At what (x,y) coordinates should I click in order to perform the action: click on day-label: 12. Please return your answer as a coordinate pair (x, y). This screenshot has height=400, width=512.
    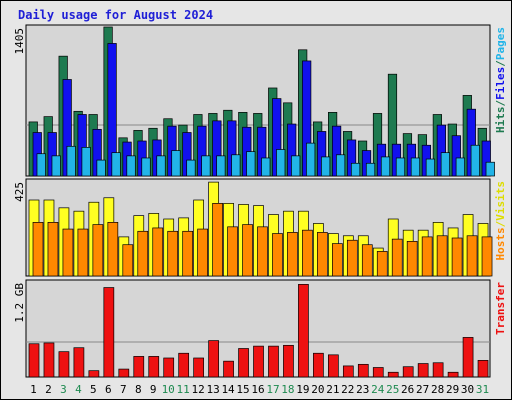
    Looking at the image, I should click on (198, 389).